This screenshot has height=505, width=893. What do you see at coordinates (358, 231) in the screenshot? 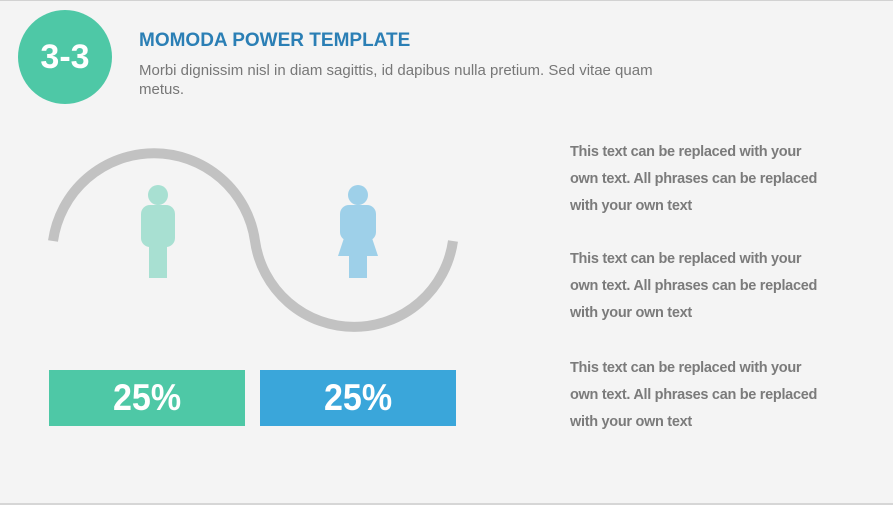
I see `female-person-icon` at bounding box center [358, 231].